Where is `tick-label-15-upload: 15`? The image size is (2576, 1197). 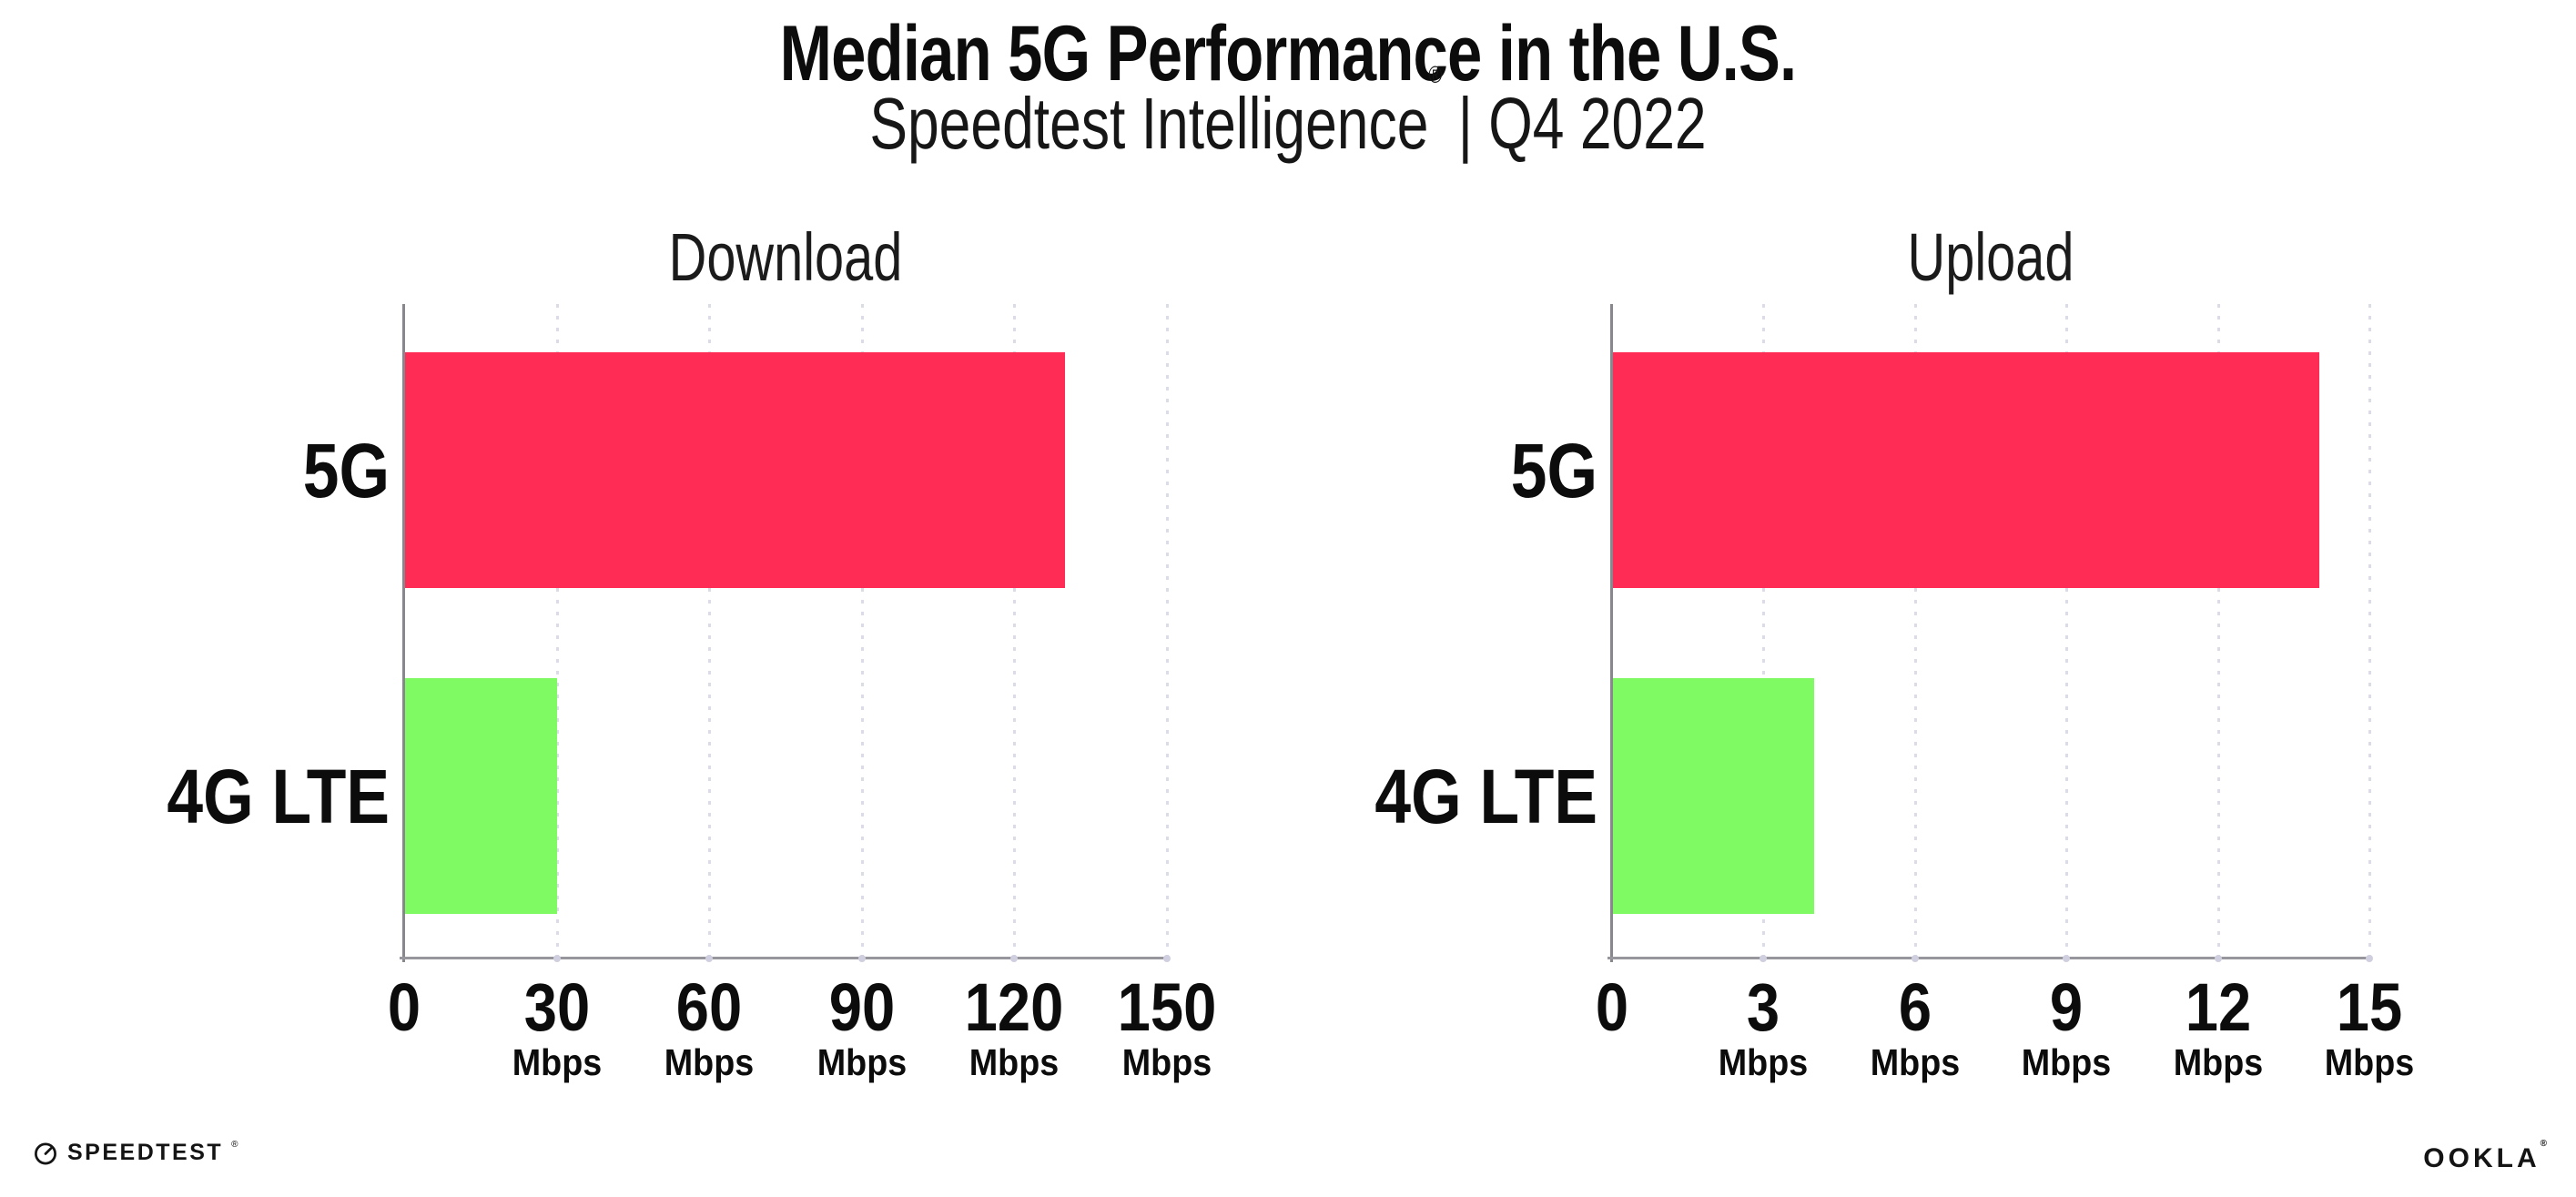 tick-label-15-upload: 15 is located at coordinates (2369, 1007).